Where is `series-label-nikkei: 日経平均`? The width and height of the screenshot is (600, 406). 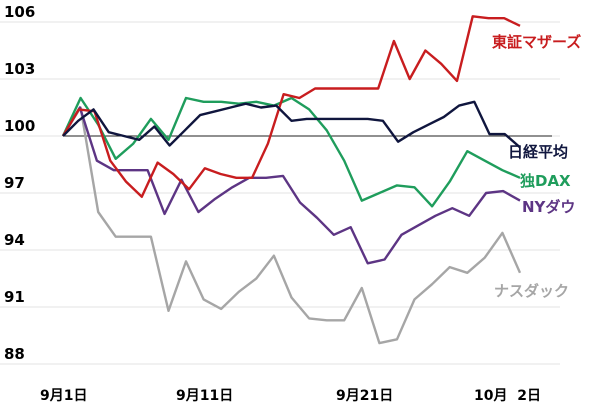
series-label-nikkei: 日経平均 is located at coordinates (538, 152).